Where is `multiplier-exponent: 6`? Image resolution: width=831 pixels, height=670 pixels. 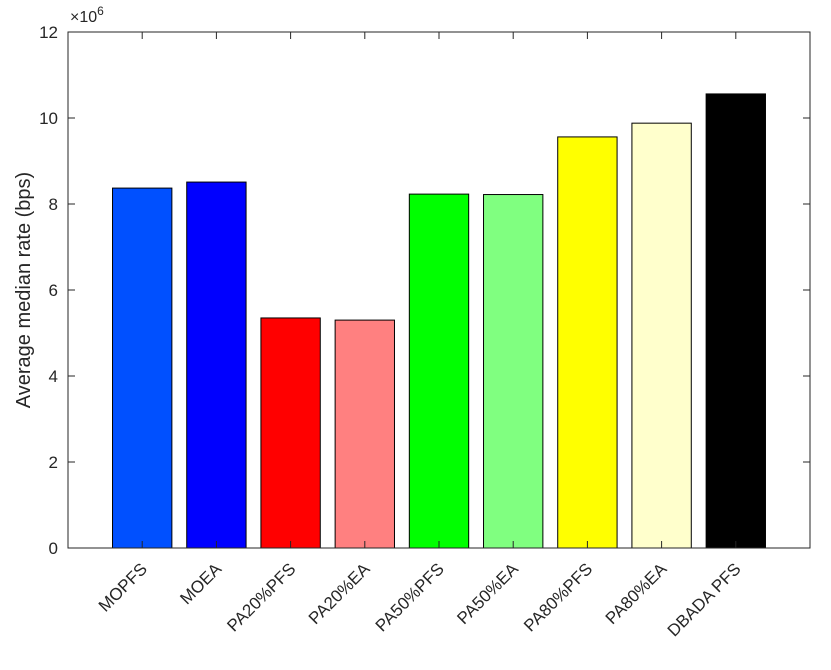 multiplier-exponent: 6 is located at coordinates (100, 11).